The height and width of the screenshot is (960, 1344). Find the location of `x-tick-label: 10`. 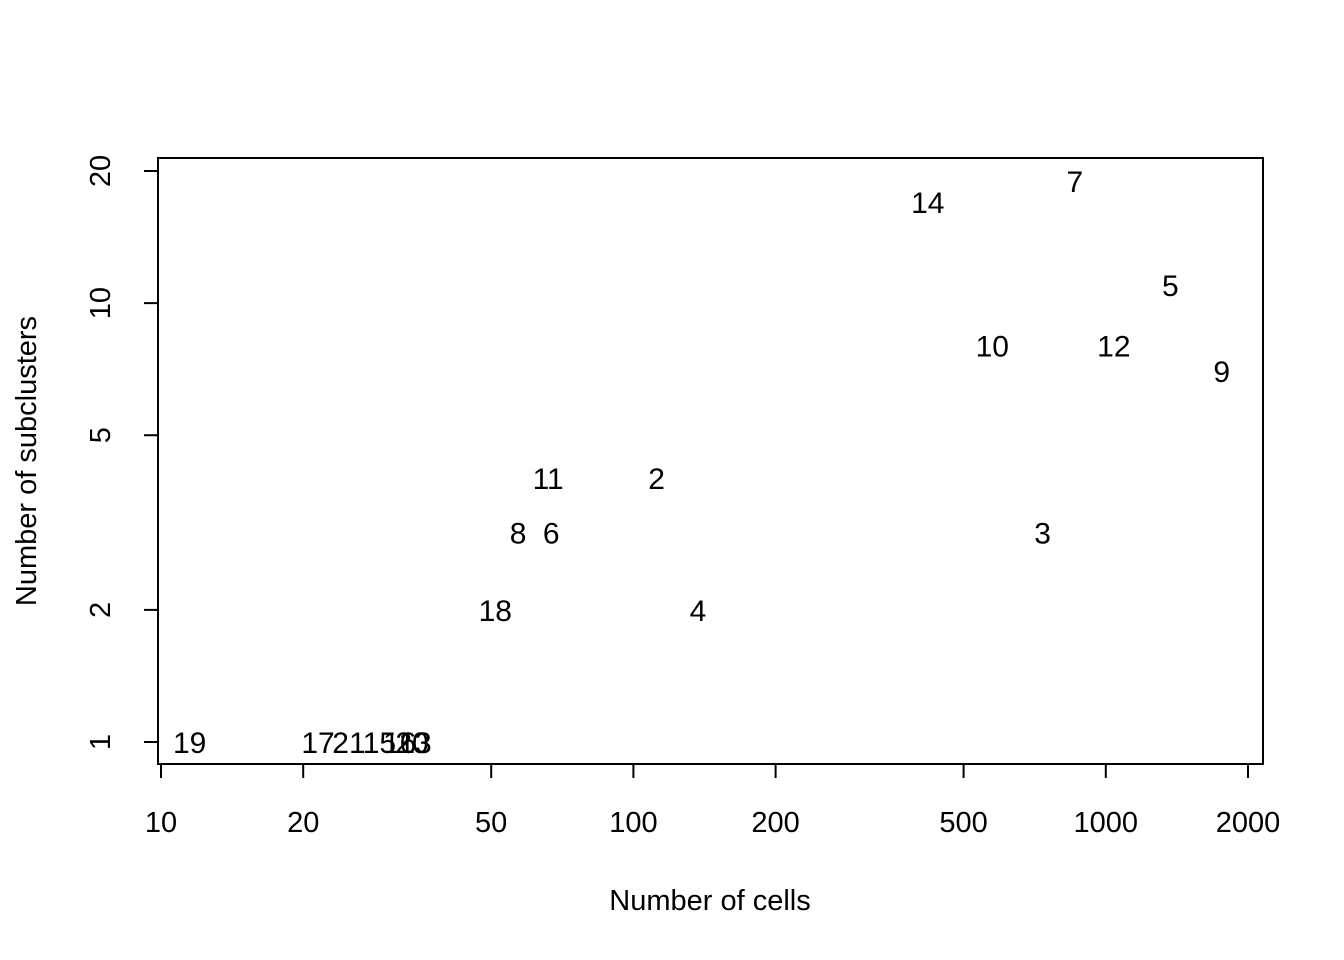

x-tick-label: 10 is located at coordinates (161, 823).